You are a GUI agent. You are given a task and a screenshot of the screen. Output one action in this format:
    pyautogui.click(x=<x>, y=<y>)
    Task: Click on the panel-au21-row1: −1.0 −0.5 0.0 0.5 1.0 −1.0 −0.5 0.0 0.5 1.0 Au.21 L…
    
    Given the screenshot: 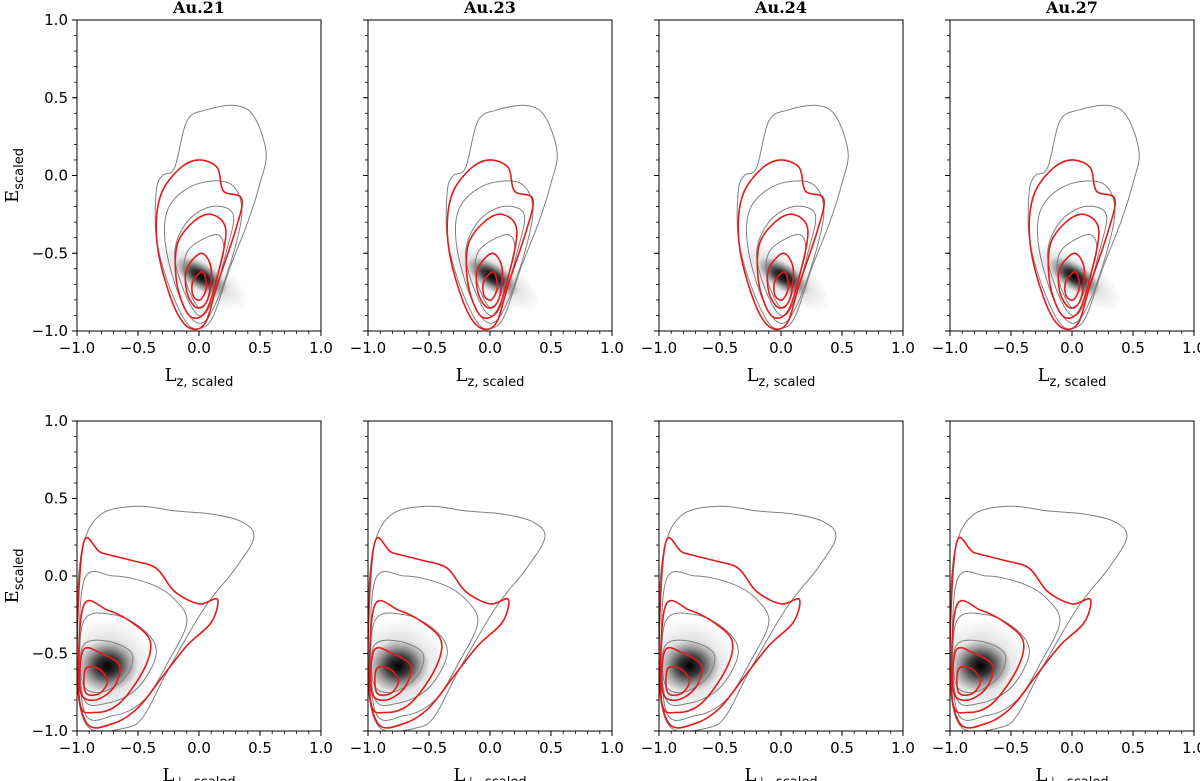 What is the action you would take?
    pyautogui.click(x=182, y=195)
    